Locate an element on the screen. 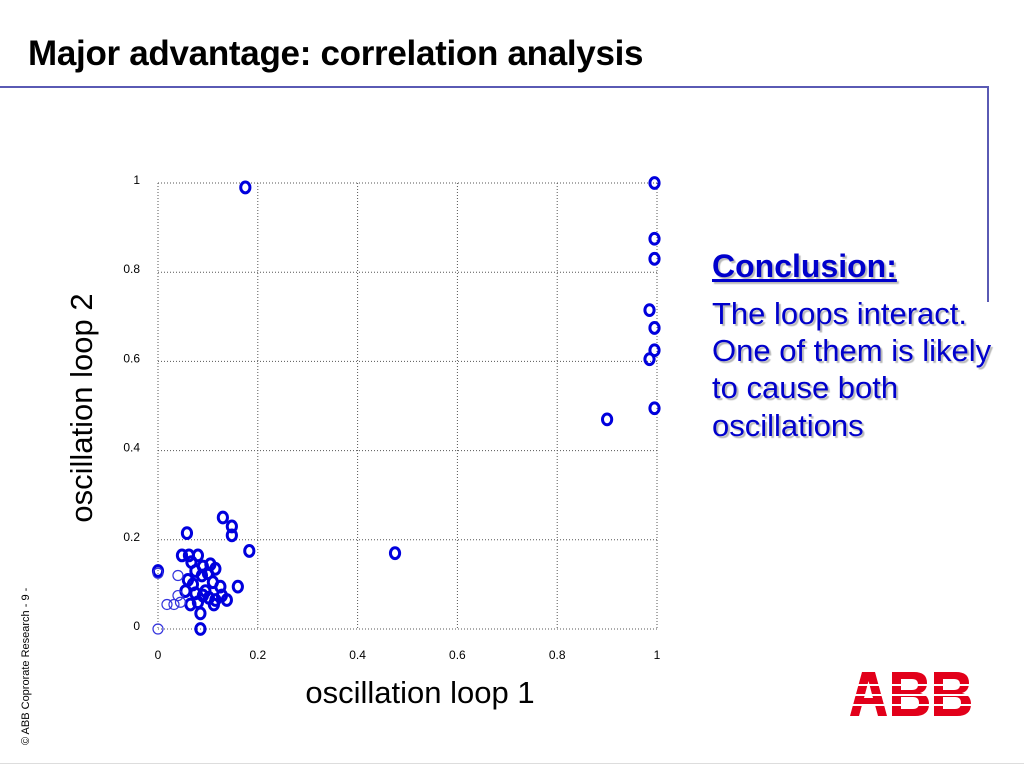  slide-title: Major advantage: correlation analysis is located at coordinates (336, 53).